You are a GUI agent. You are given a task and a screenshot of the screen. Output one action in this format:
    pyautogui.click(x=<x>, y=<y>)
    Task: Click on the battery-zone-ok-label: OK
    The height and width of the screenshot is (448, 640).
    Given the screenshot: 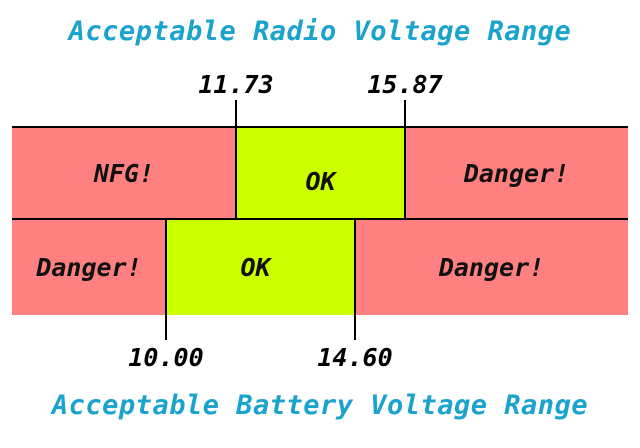 What is the action you would take?
    pyautogui.click(x=255, y=267)
    